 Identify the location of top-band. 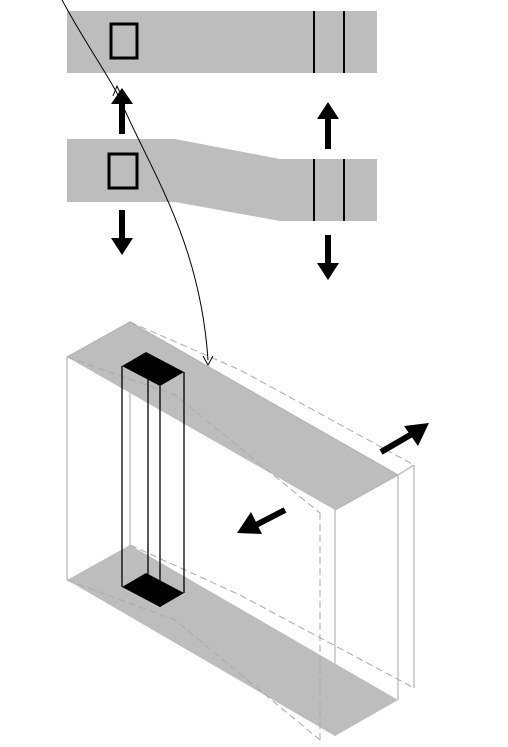
(222, 42).